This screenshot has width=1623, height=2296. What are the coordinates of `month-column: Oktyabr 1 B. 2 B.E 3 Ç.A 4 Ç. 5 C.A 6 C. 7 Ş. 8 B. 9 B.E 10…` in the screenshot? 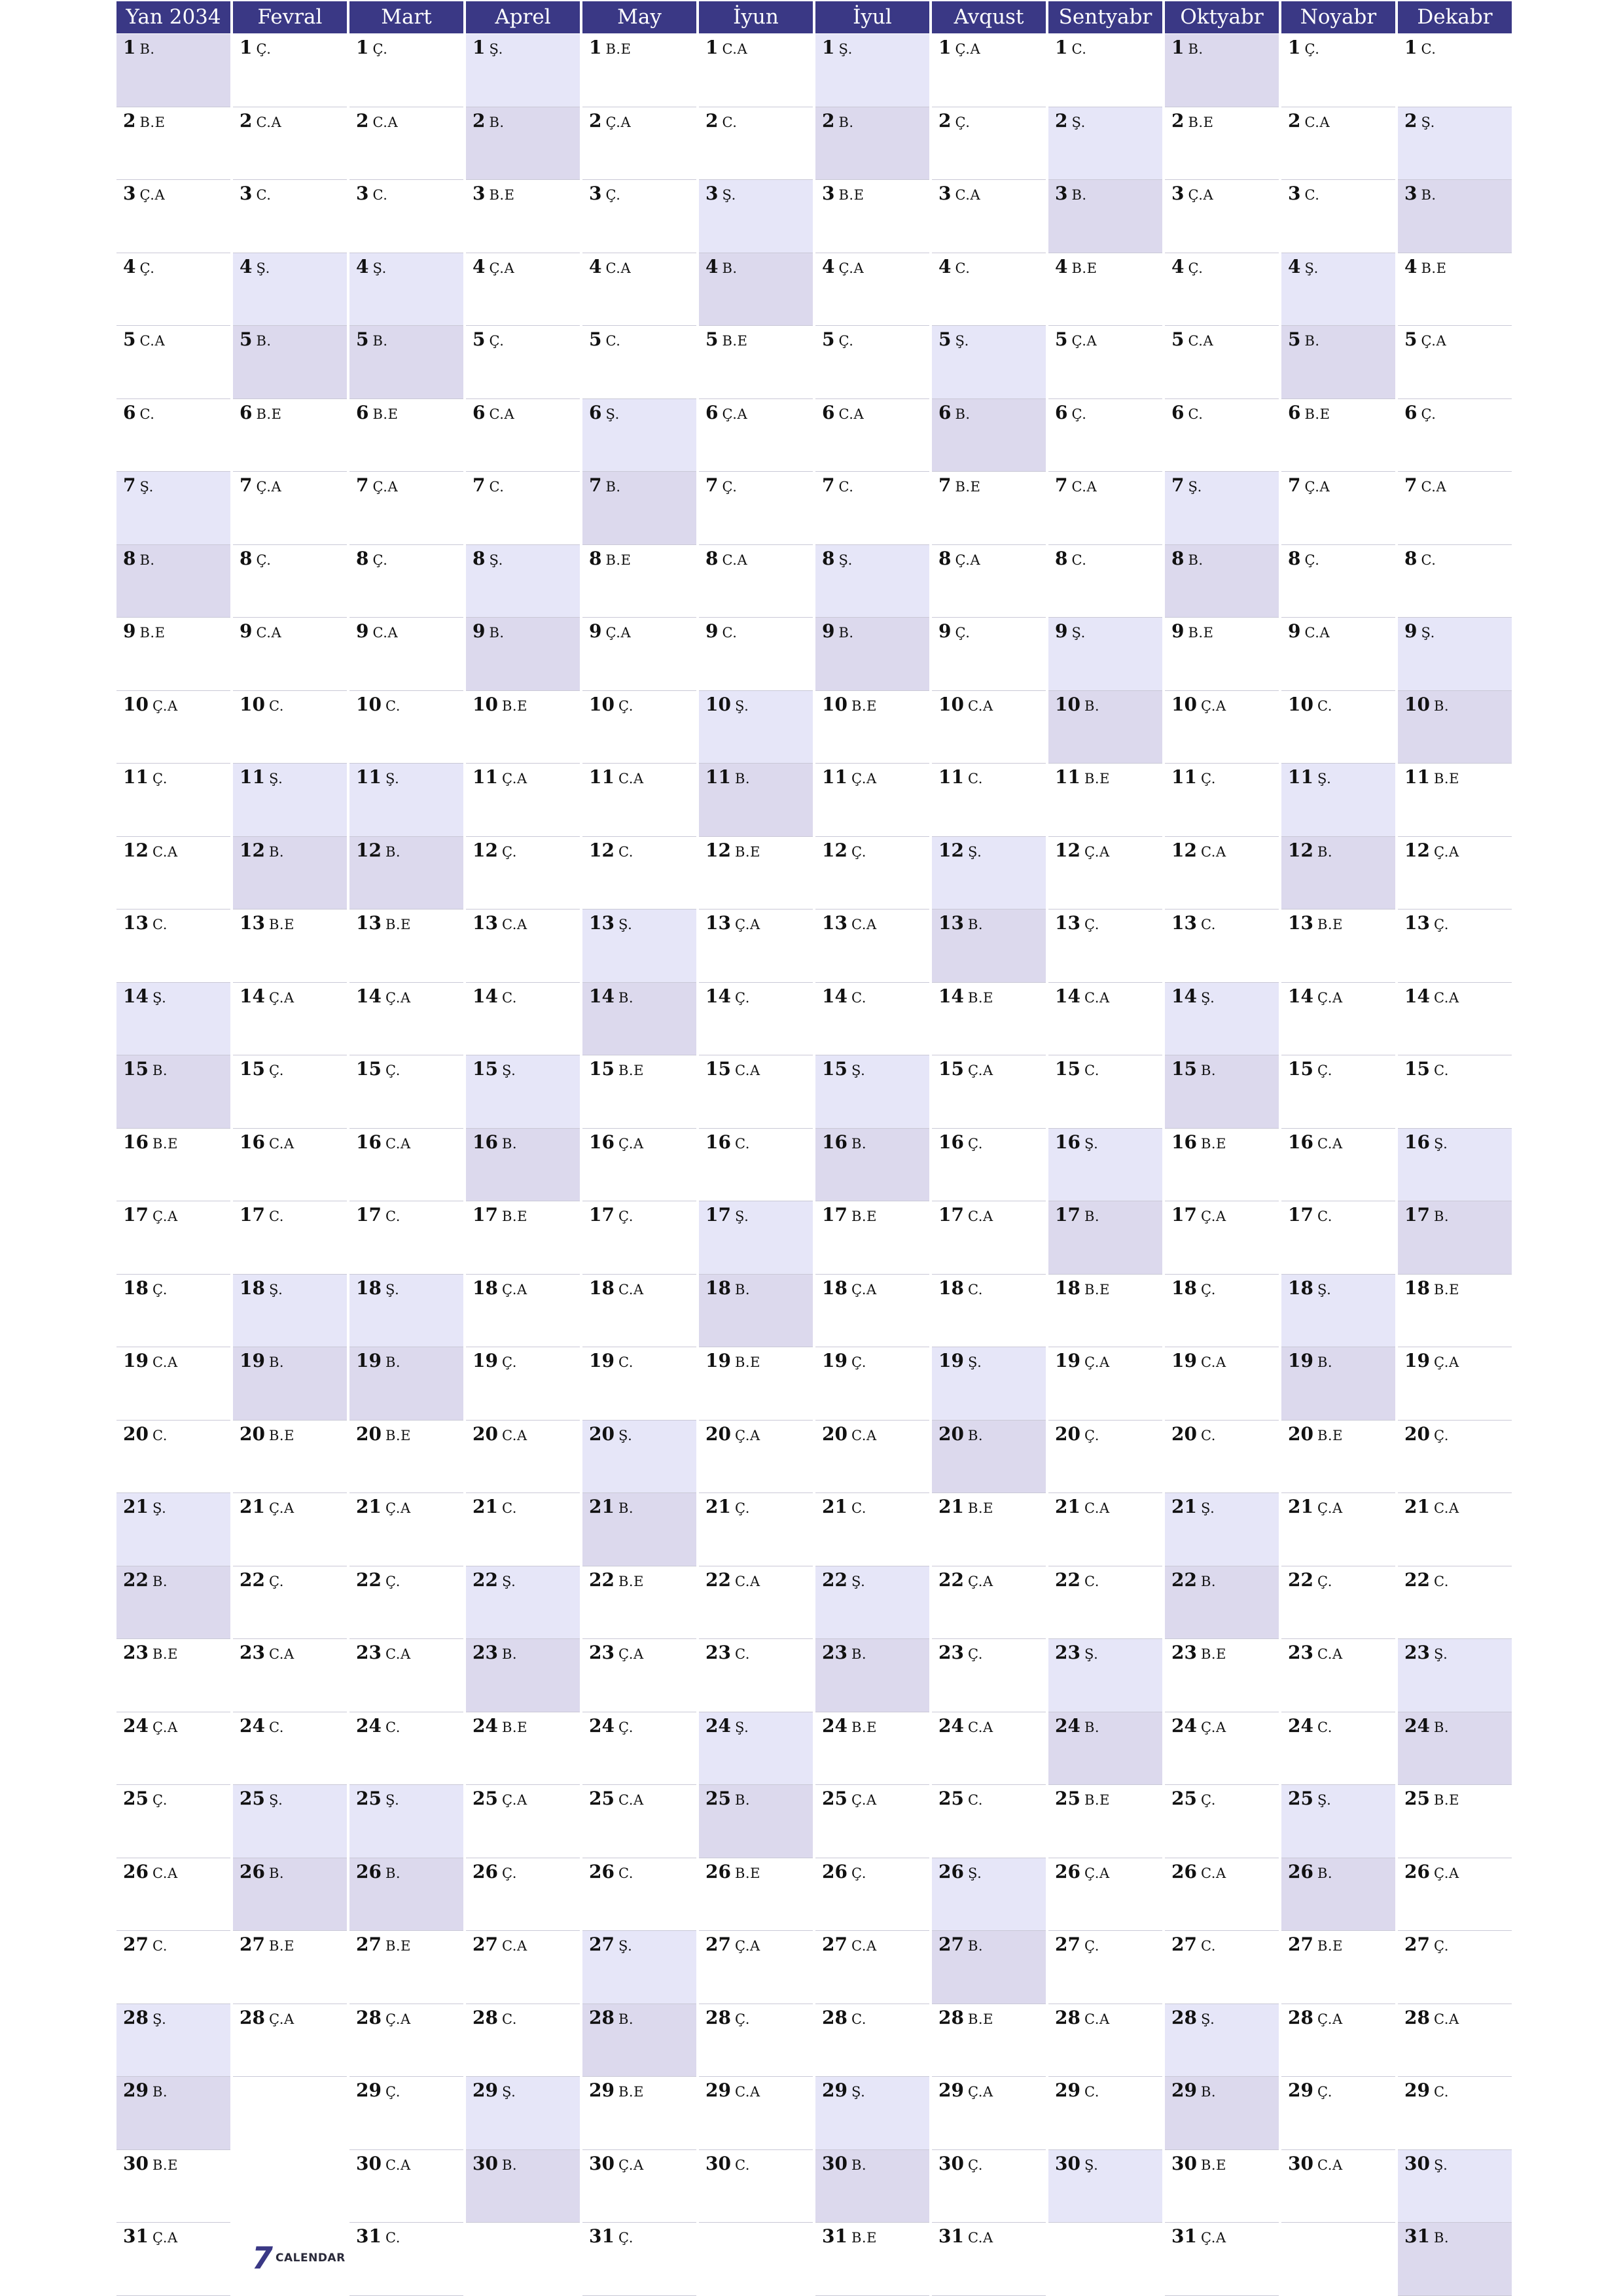 It's located at (1222, 1148).